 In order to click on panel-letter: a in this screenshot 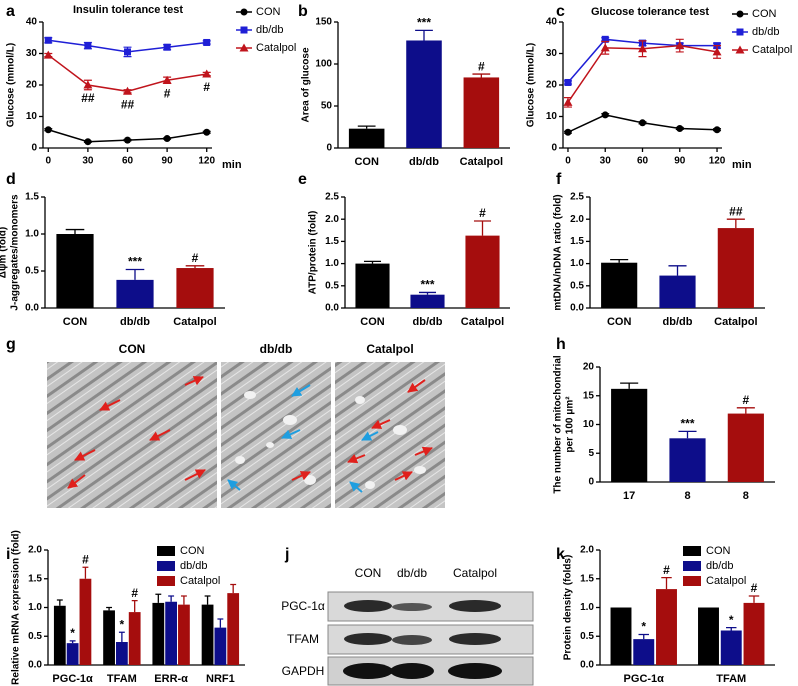, I will do `click(10, 11)`.